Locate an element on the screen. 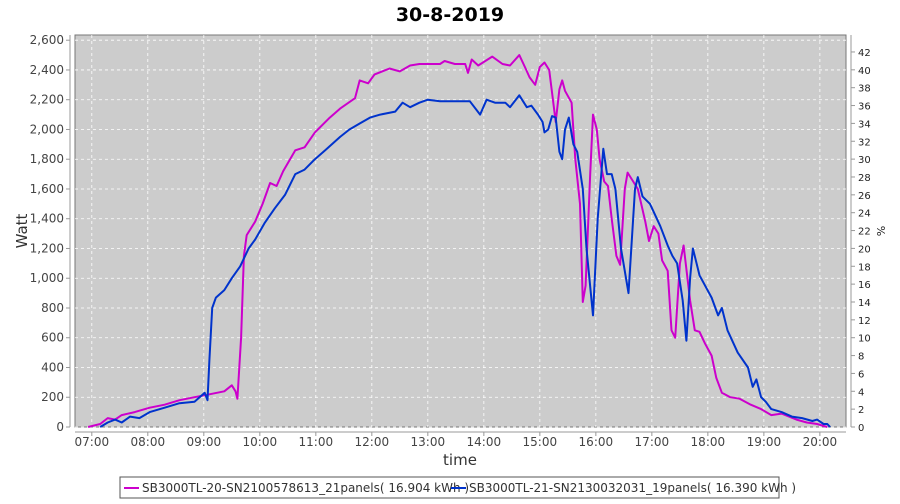 Image resolution: width=900 pixels, height=504 pixels. y2-tick-label: 8 is located at coordinates (861, 357).